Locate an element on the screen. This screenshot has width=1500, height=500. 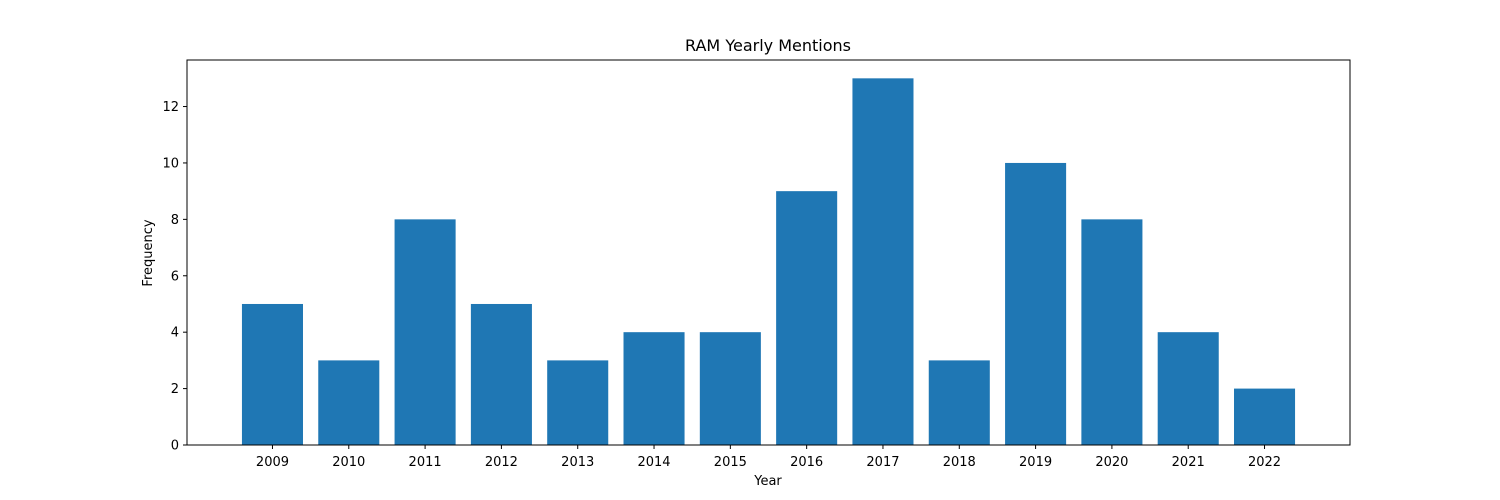
x-tick-label: 2019 is located at coordinates (1035, 462).